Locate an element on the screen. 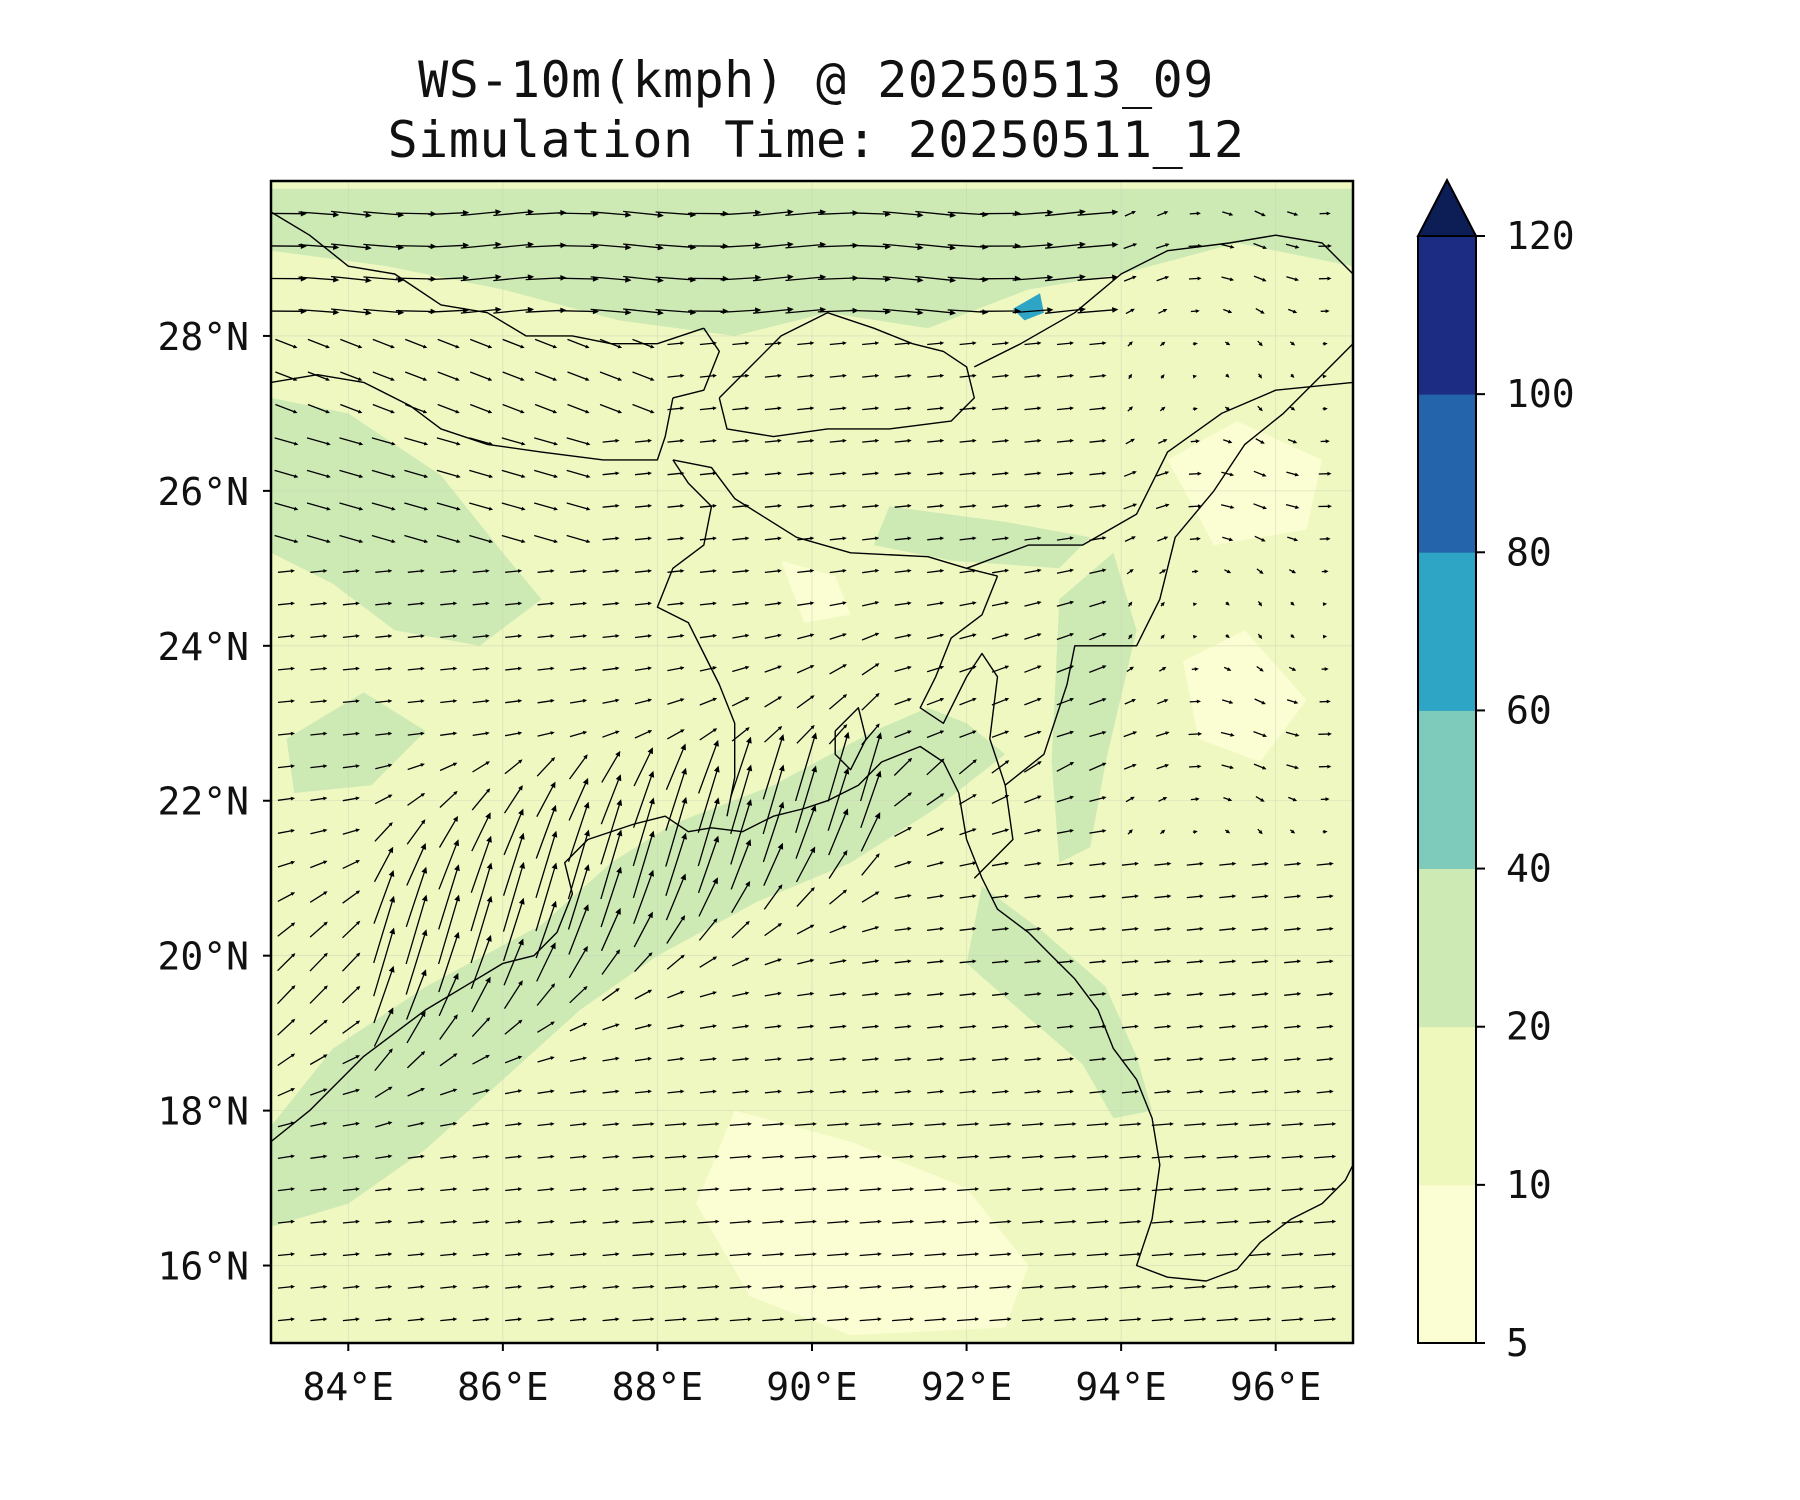 The image size is (1800, 1500). boundary-sikkim-border is located at coordinates (696, 363).